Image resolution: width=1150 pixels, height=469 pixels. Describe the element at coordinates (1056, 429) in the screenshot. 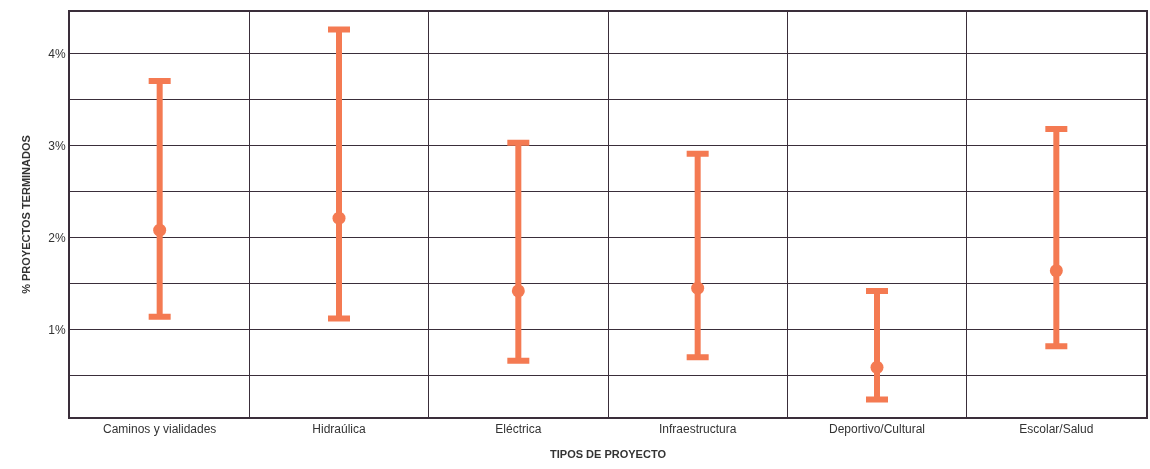

I see `x-tick-label: Escolar/Salud` at that location.